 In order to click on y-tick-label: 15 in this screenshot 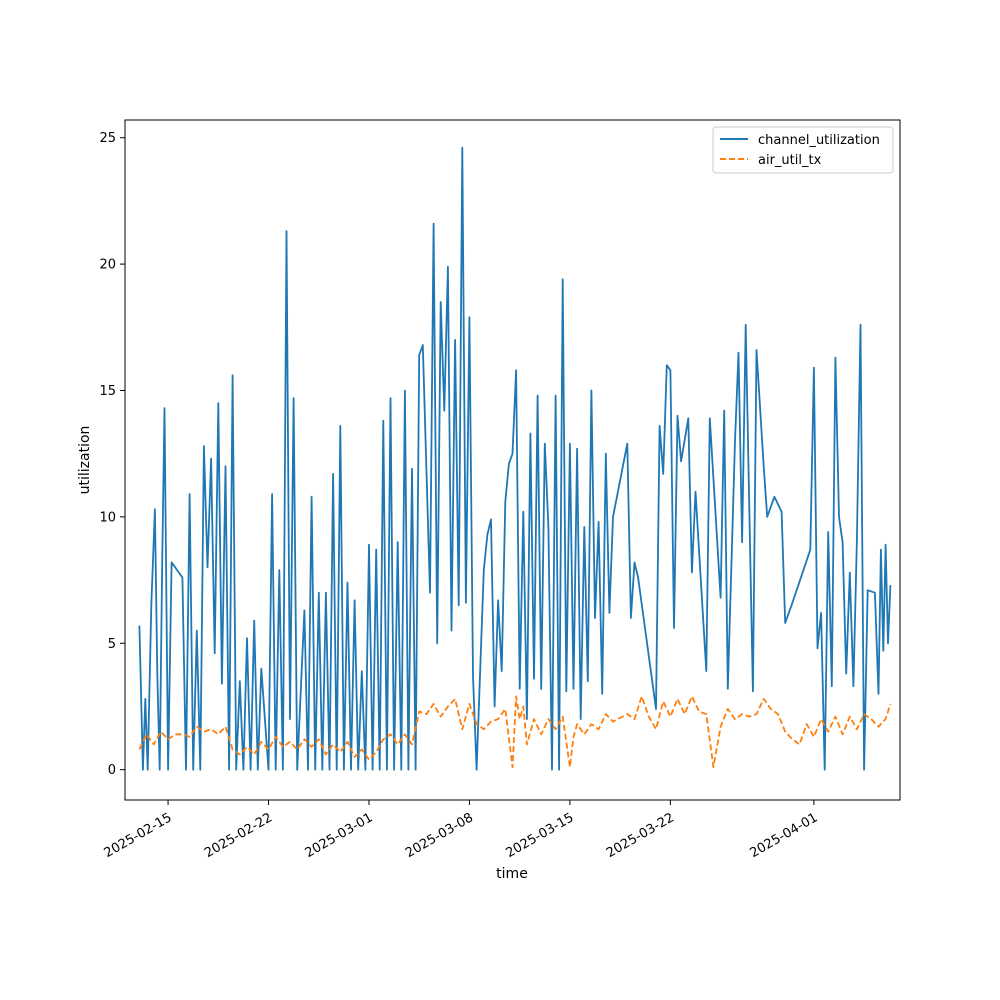, I will do `click(107, 391)`.